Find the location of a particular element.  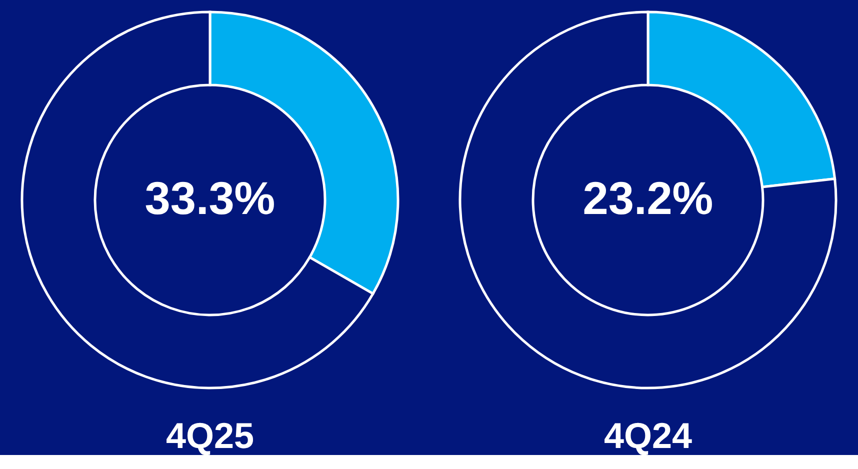

data-label: 33.3% is located at coordinates (210, 198).